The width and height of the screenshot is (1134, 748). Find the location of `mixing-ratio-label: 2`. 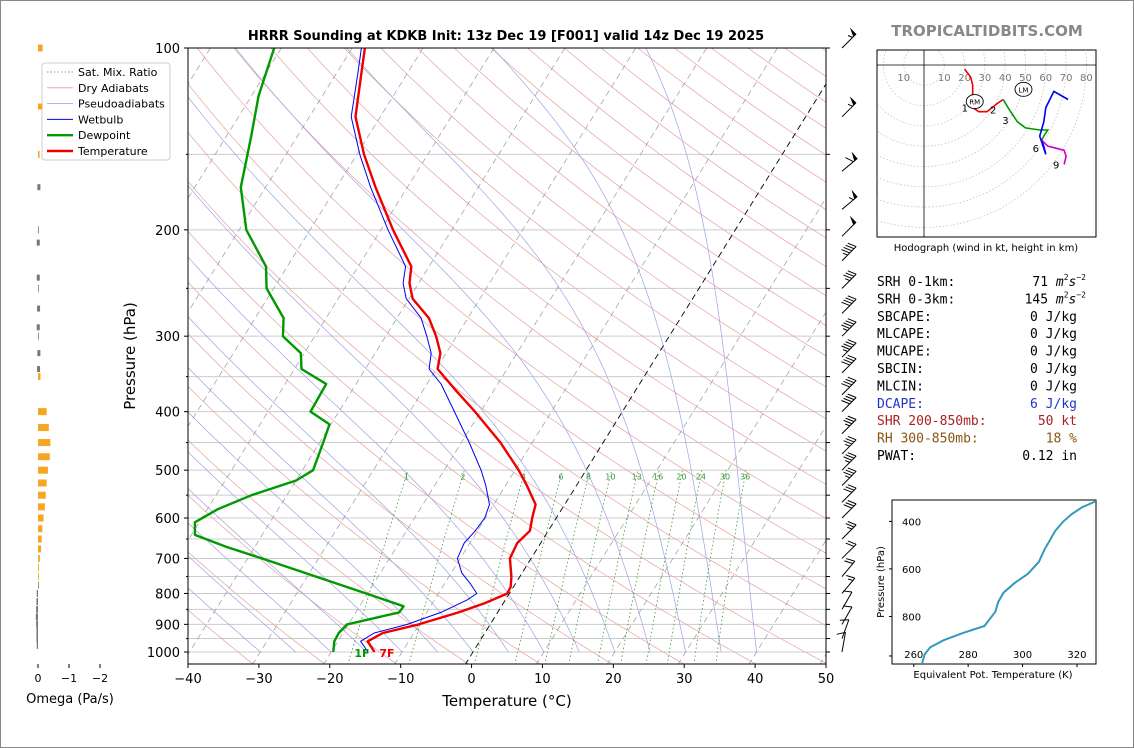

mixing-ratio-label: 2 is located at coordinates (462, 476).